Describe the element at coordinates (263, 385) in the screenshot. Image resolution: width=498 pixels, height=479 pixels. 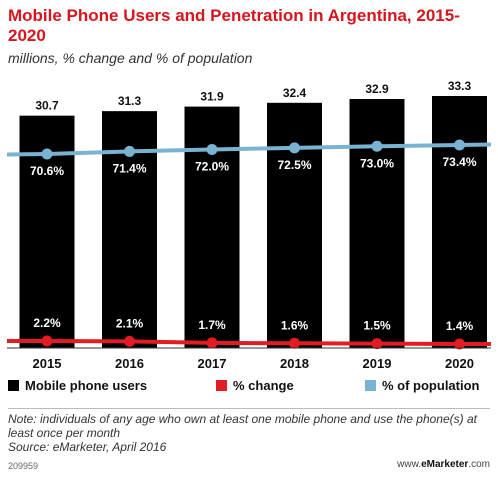
I see `legend-label-pct-change: % change` at that location.